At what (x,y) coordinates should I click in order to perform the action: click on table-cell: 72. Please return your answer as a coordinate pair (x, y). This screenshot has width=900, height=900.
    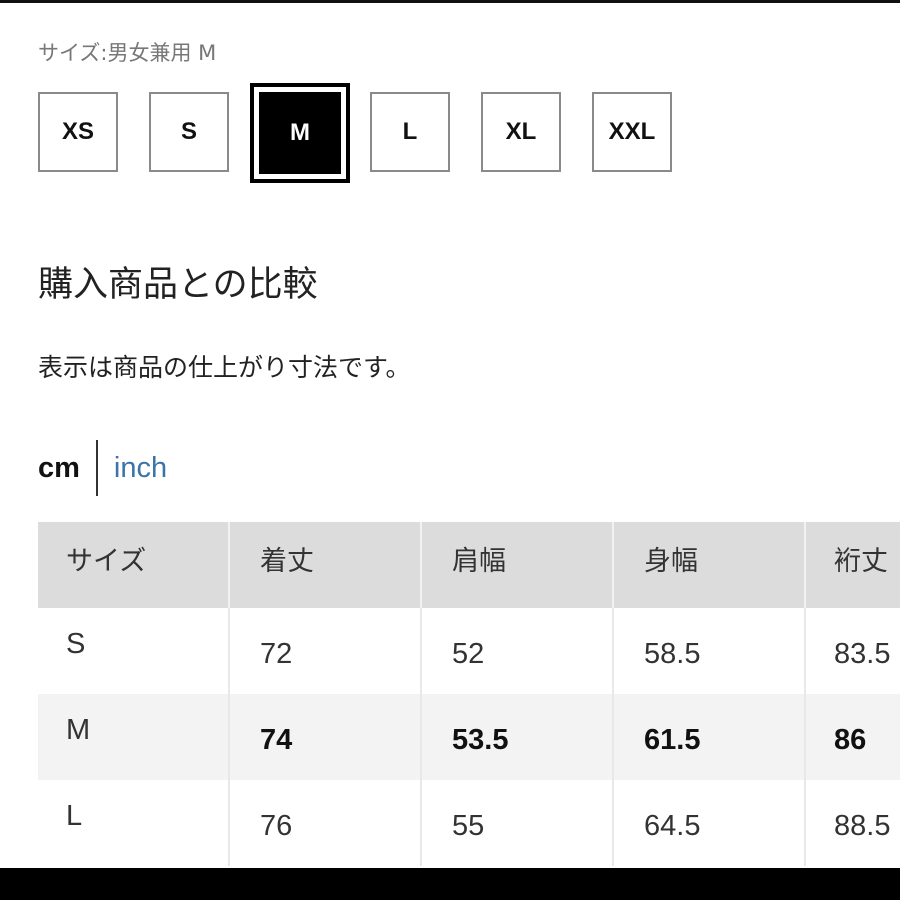
    Looking at the image, I should click on (326, 651).